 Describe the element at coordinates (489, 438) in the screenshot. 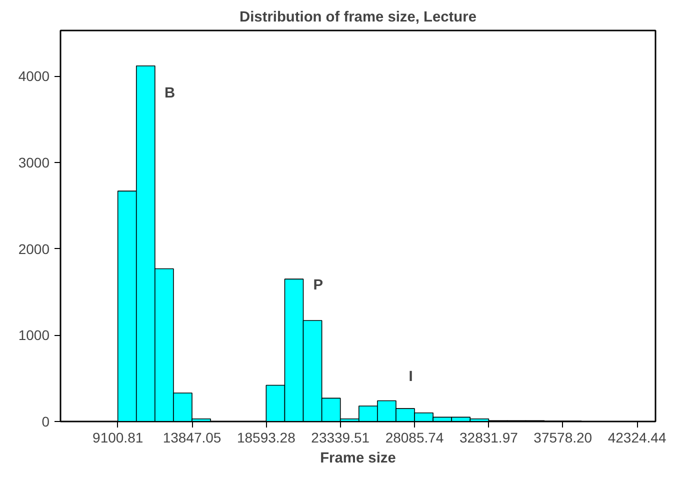

I see `x-tick-label: 32831.97` at that location.